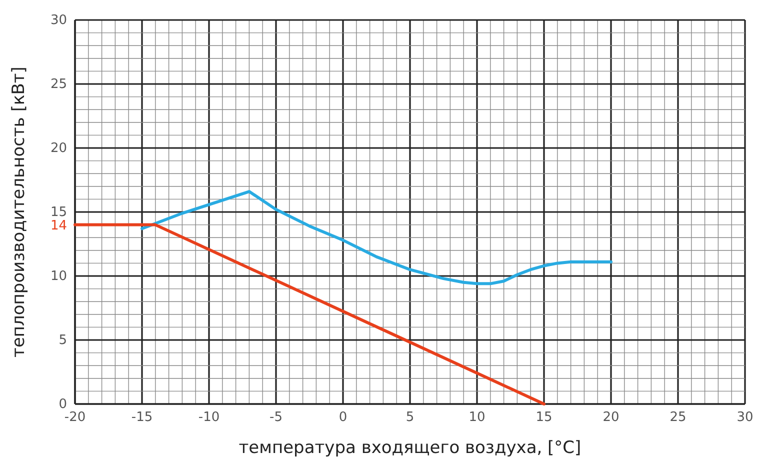  What do you see at coordinates (477, 418) in the screenshot?
I see `x-tick-label: 10` at bounding box center [477, 418].